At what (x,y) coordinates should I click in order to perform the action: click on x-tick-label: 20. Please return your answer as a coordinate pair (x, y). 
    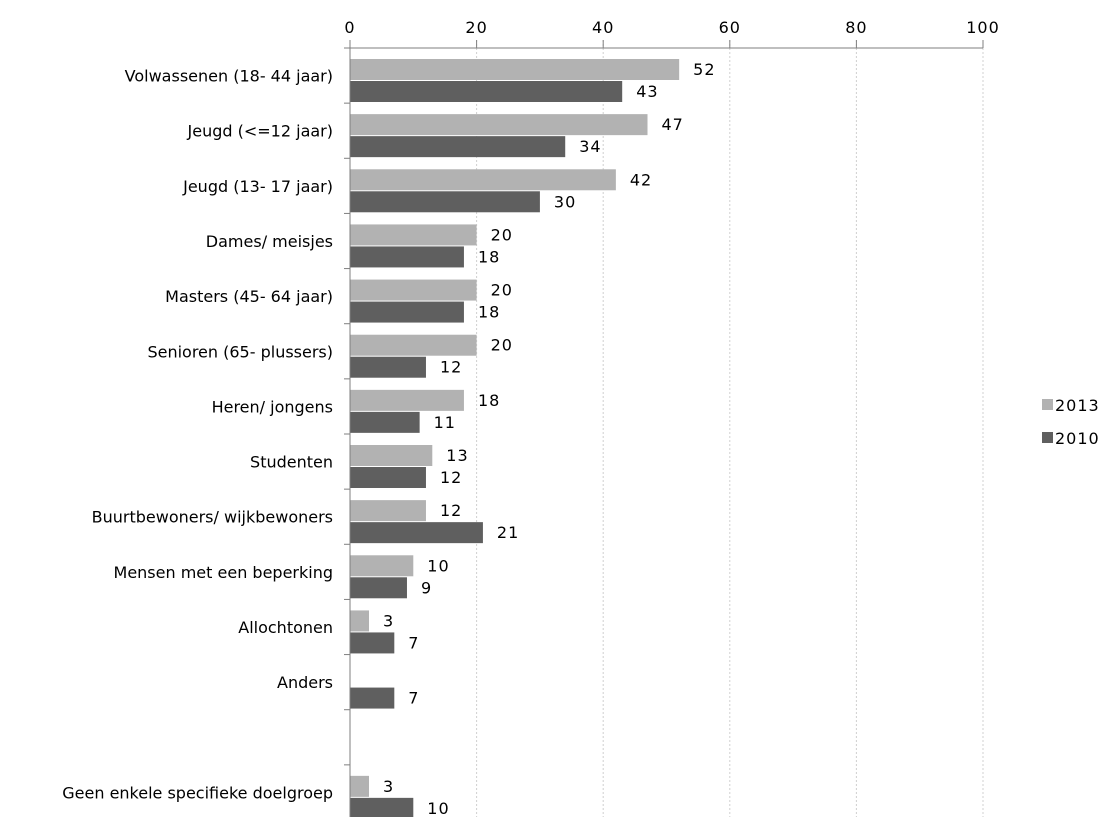
    Looking at the image, I should click on (476, 27).